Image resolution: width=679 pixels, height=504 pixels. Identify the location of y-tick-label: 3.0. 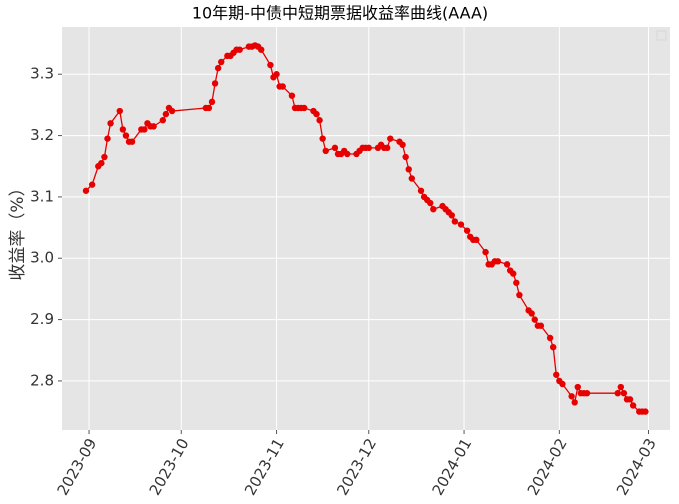
(42, 258).